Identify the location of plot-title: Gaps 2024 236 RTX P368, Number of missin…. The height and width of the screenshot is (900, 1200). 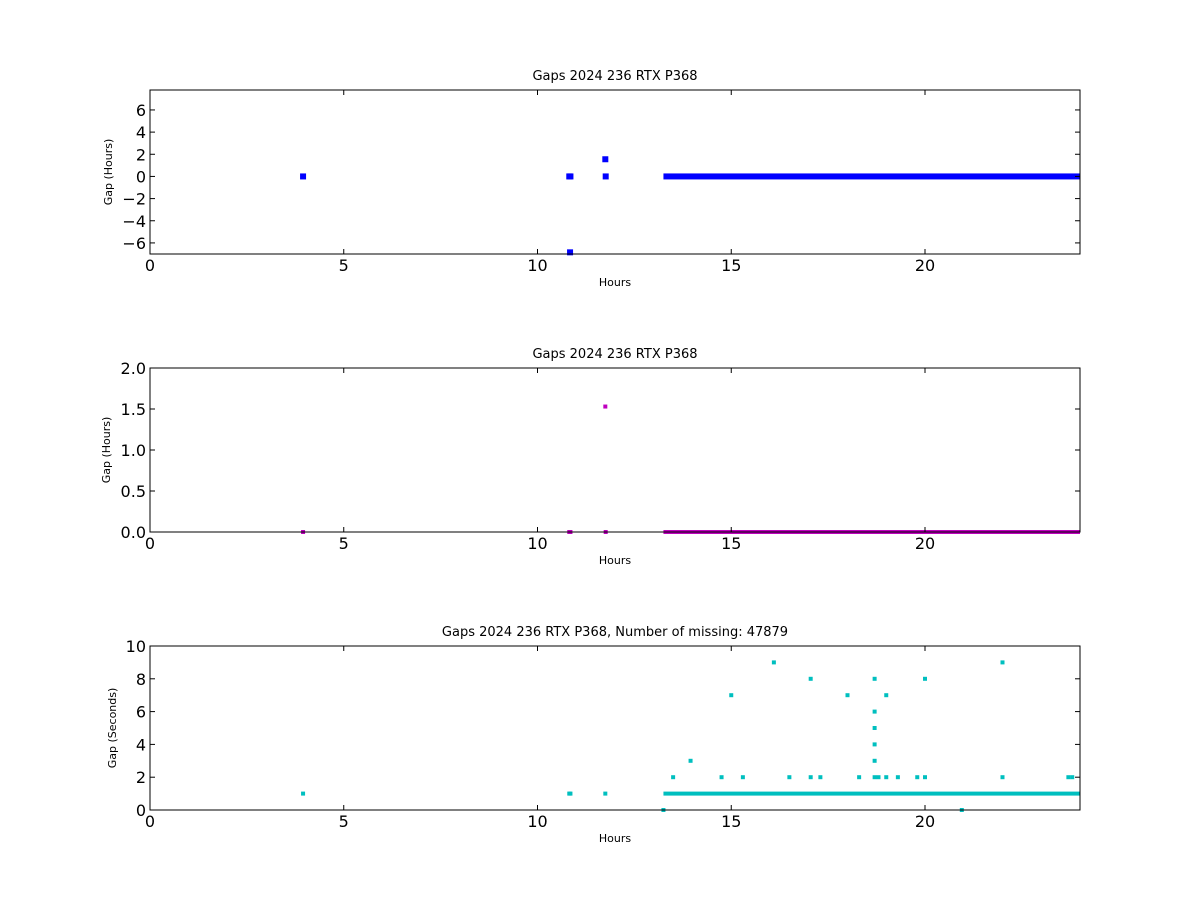
(615, 632).